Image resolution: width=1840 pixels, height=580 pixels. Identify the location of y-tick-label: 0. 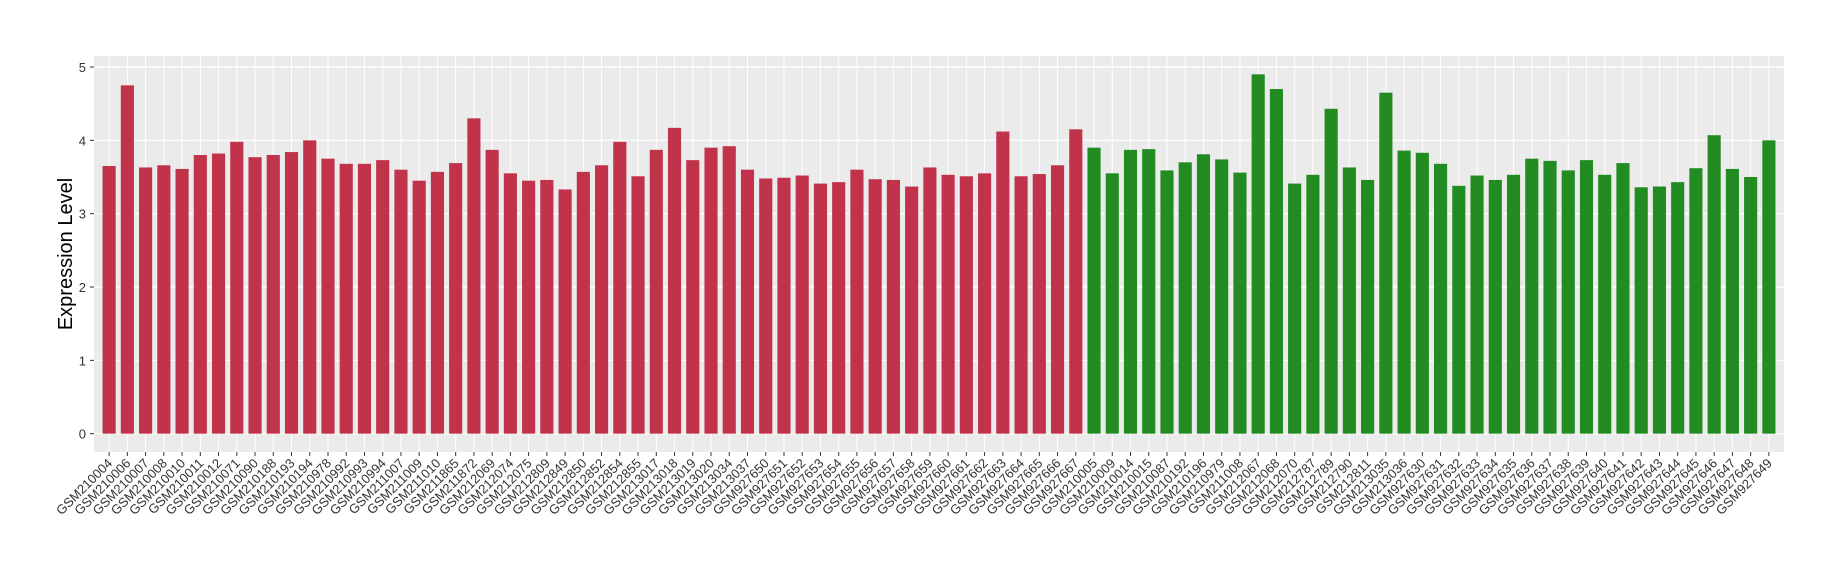
(82, 434).